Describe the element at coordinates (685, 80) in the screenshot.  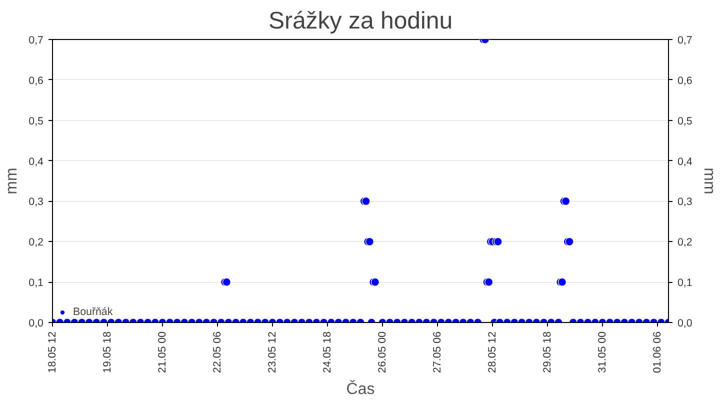
I see `y2-tick-label: 0,6` at that location.